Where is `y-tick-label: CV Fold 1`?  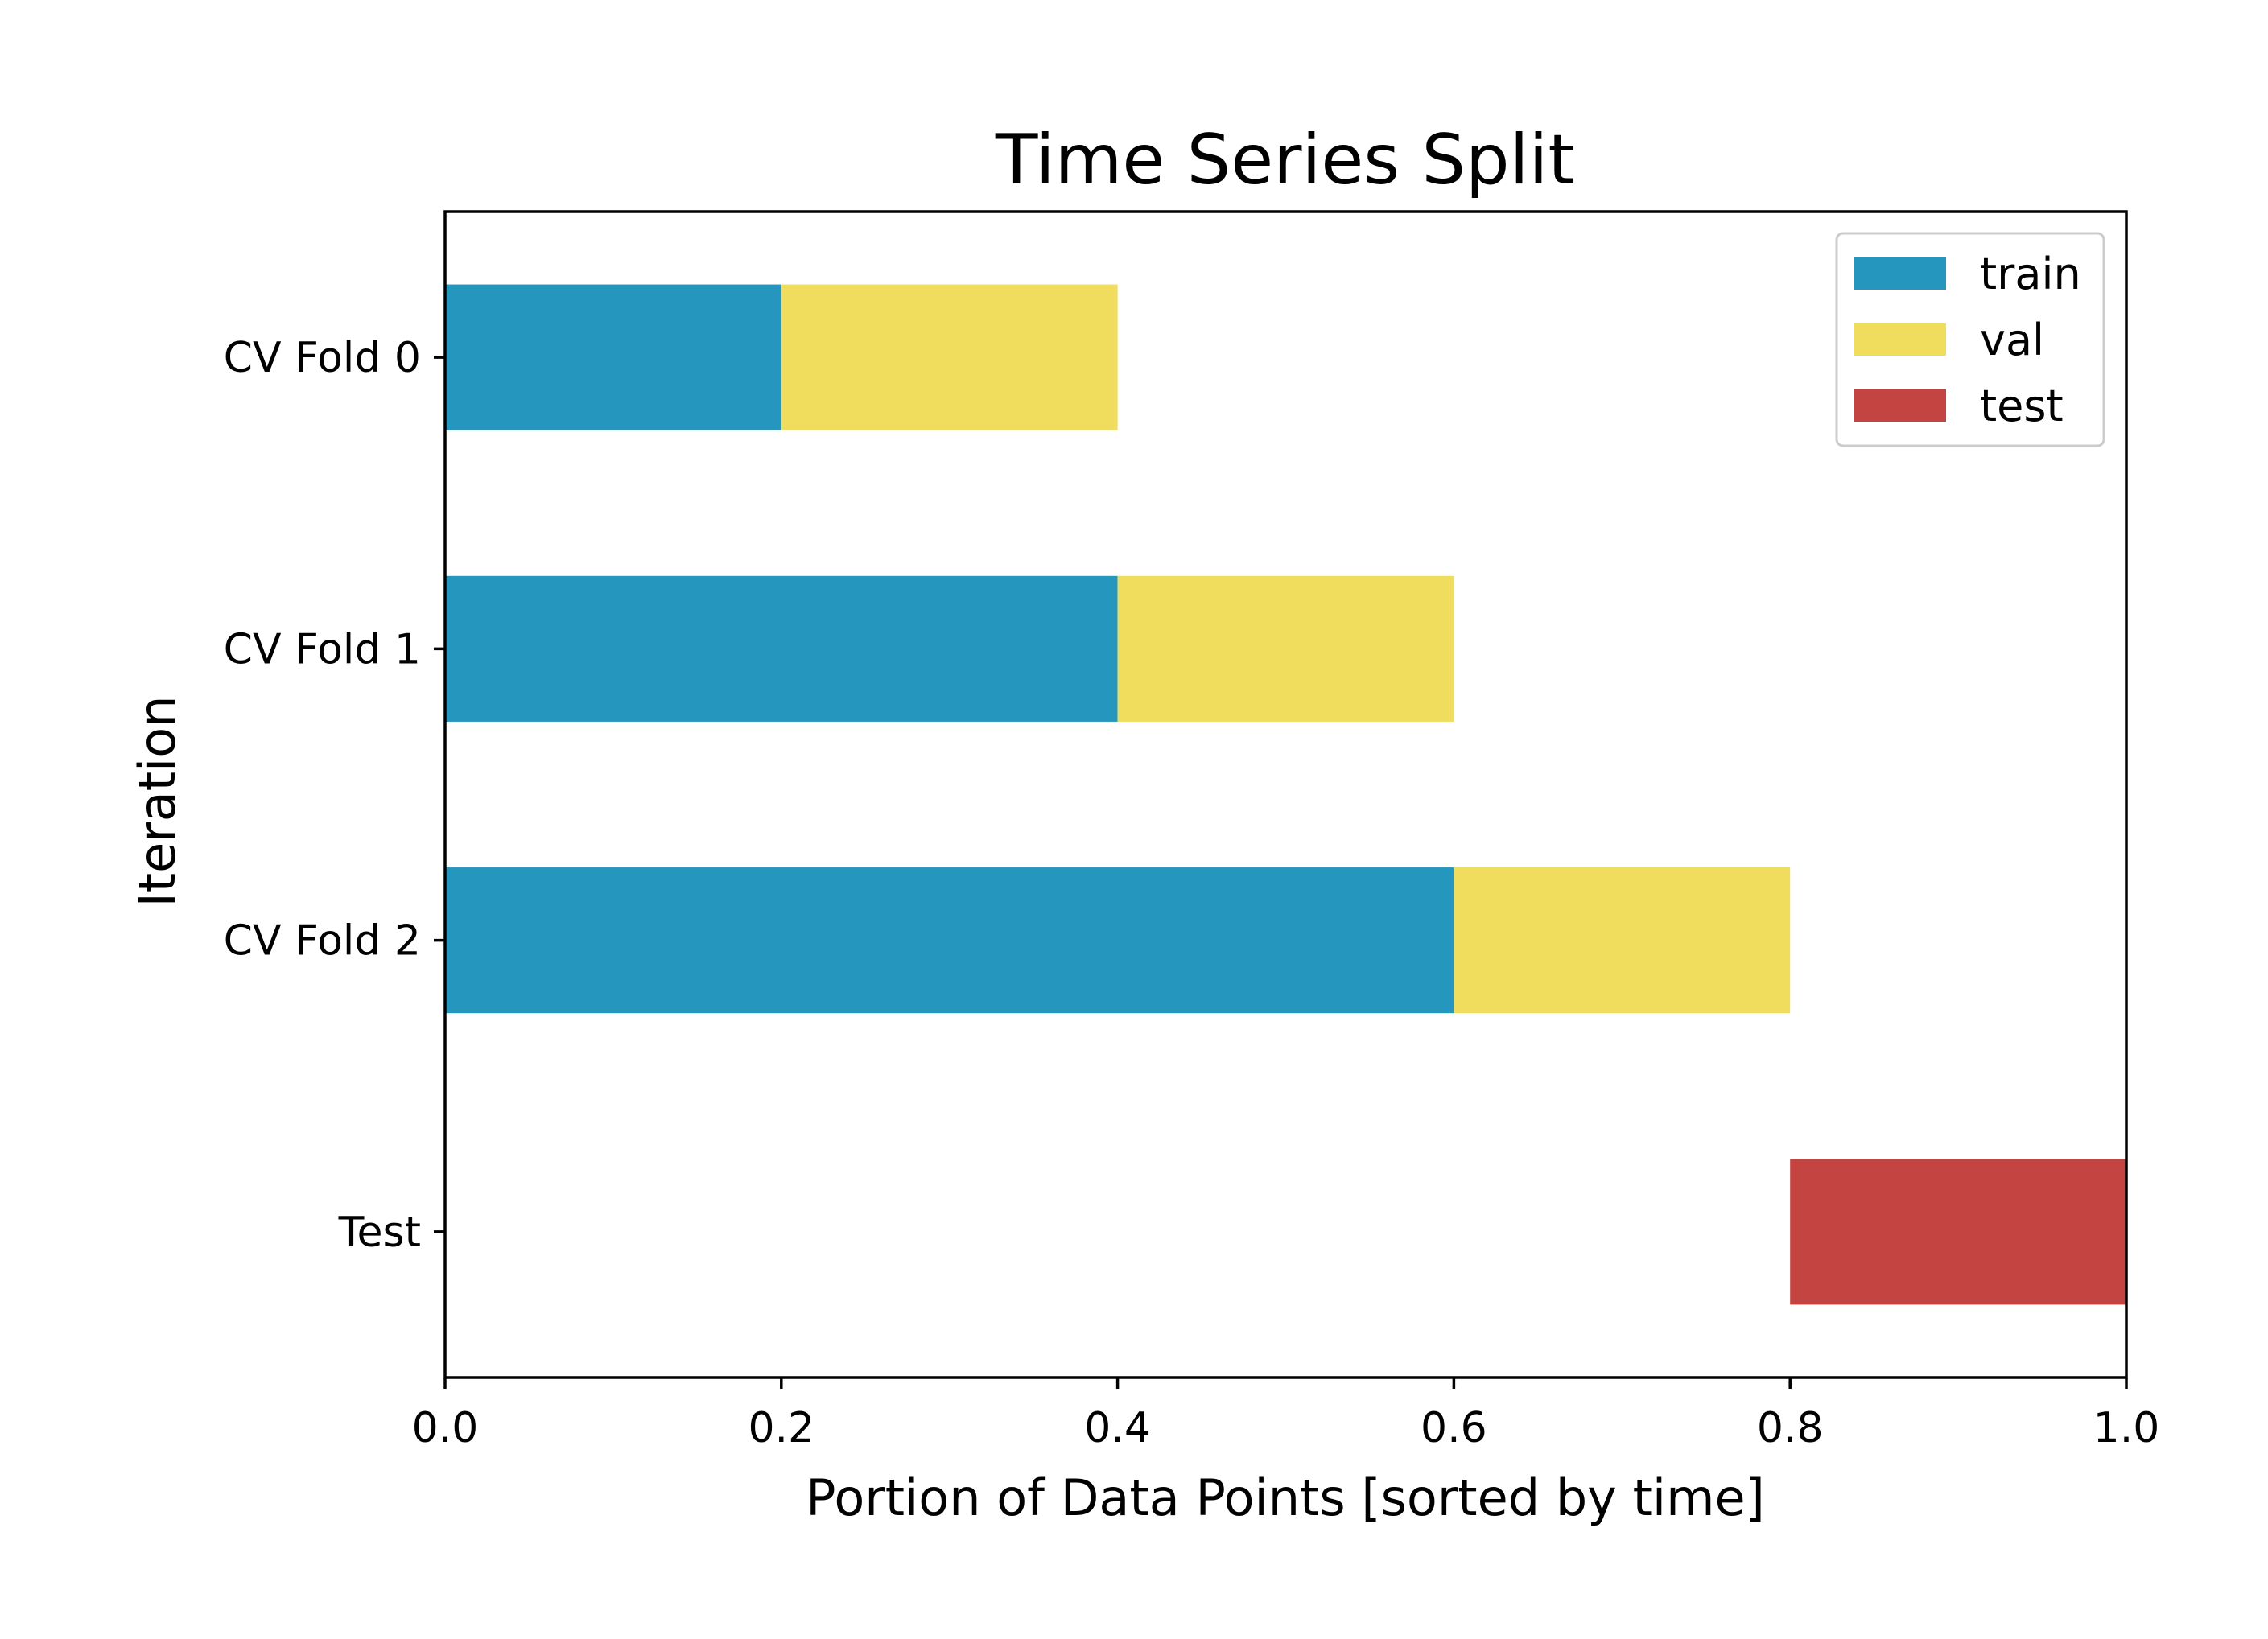
y-tick-label: CV Fold 1 is located at coordinates (322, 649).